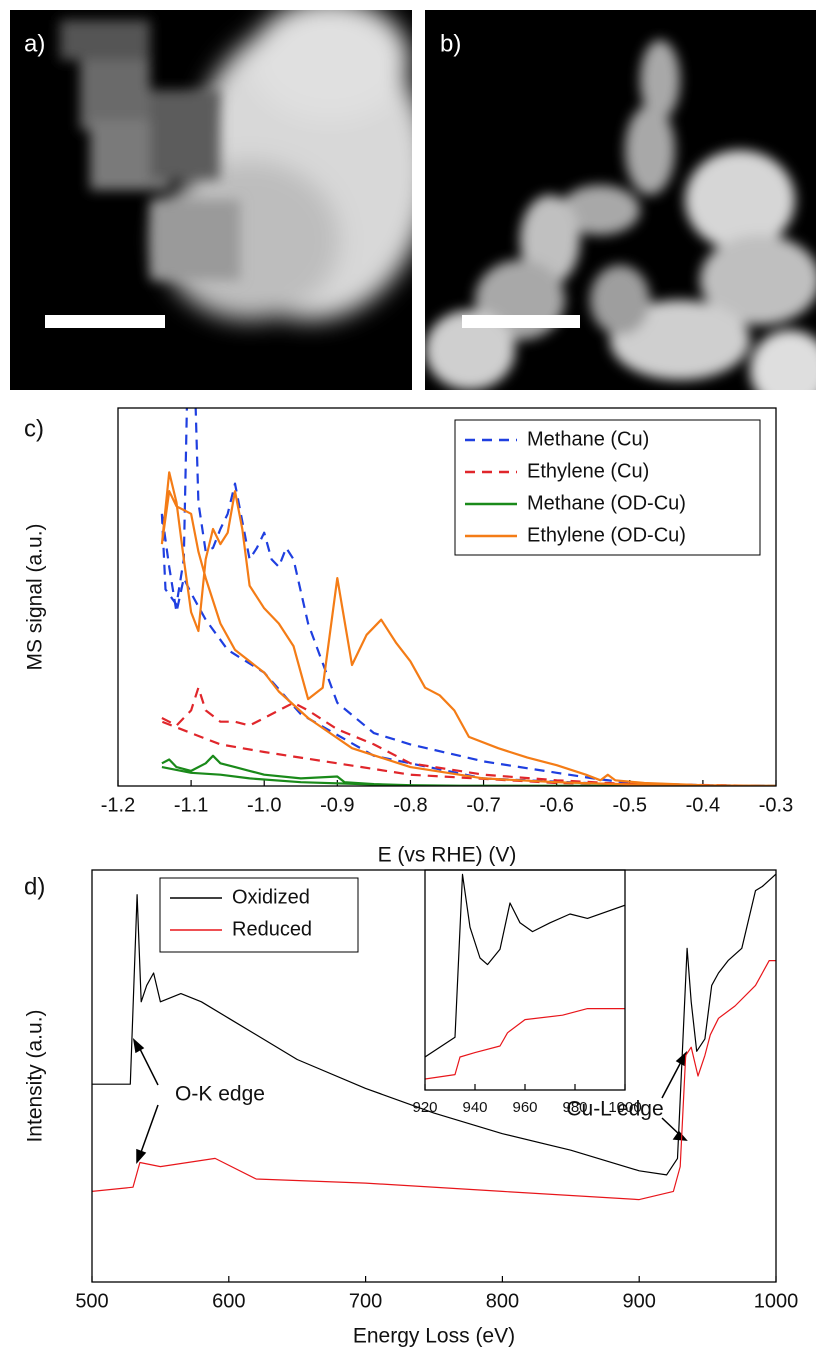 This screenshot has height=1355, width=826. I want to click on x-tick-label: 500, so click(91, 1301).